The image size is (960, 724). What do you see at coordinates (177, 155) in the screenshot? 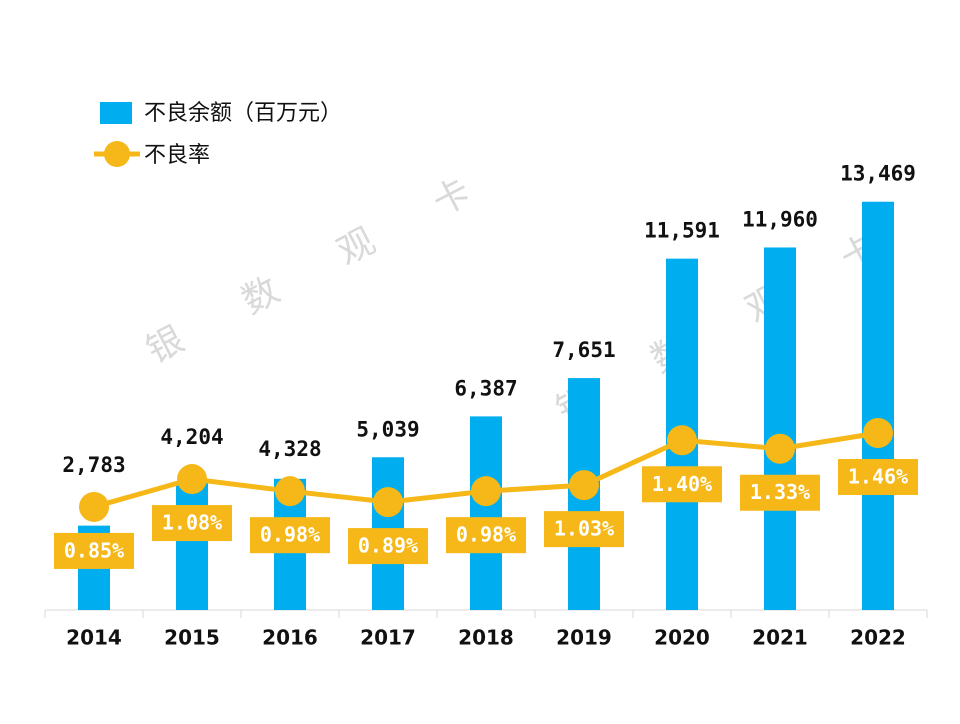
I see `legend-label: 不良率` at bounding box center [177, 155].